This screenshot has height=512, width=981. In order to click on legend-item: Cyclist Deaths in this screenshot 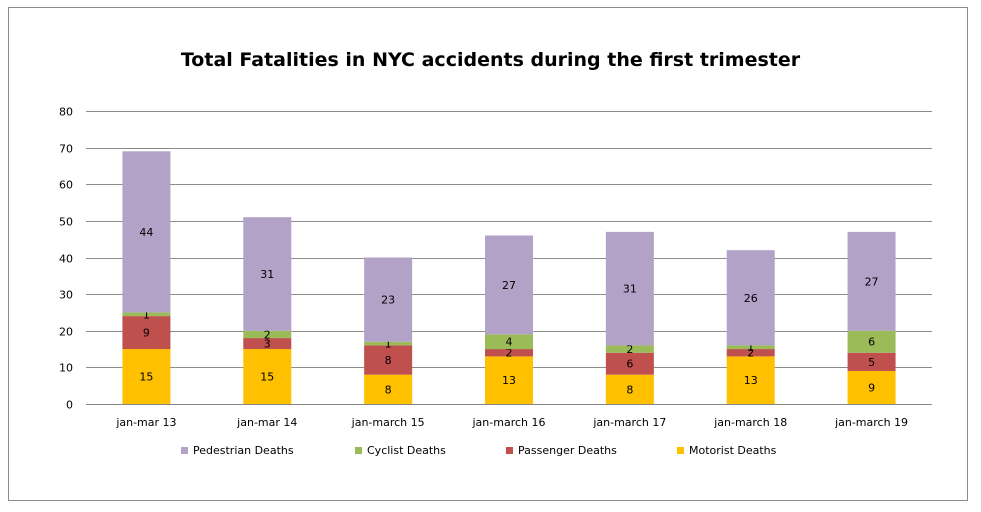, I will do `click(400, 450)`.